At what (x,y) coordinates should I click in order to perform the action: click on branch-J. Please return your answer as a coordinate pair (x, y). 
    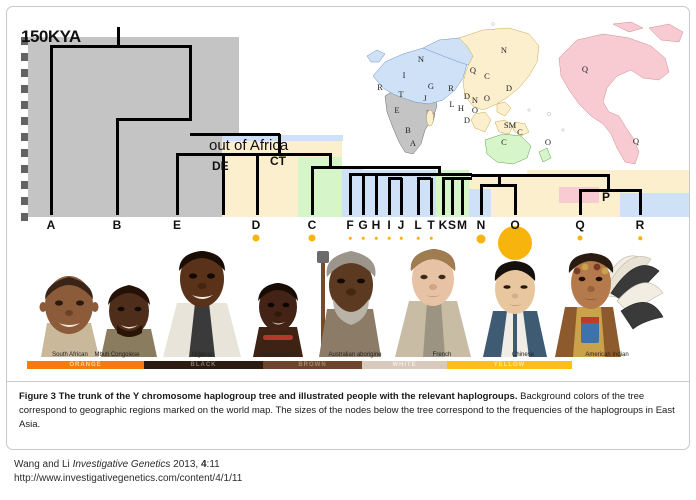
    Looking at the image, I should click on (401, 196).